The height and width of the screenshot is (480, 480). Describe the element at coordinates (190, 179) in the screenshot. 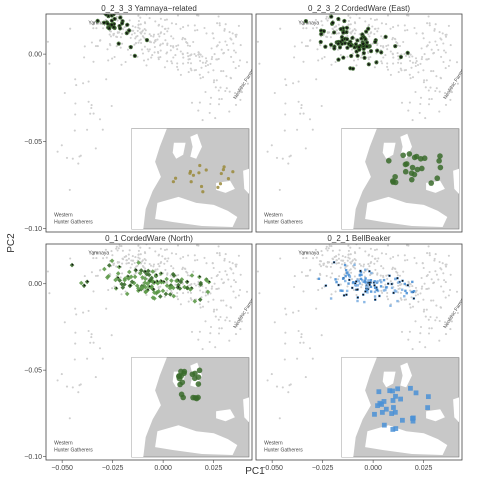

I see `inset-map` at that location.